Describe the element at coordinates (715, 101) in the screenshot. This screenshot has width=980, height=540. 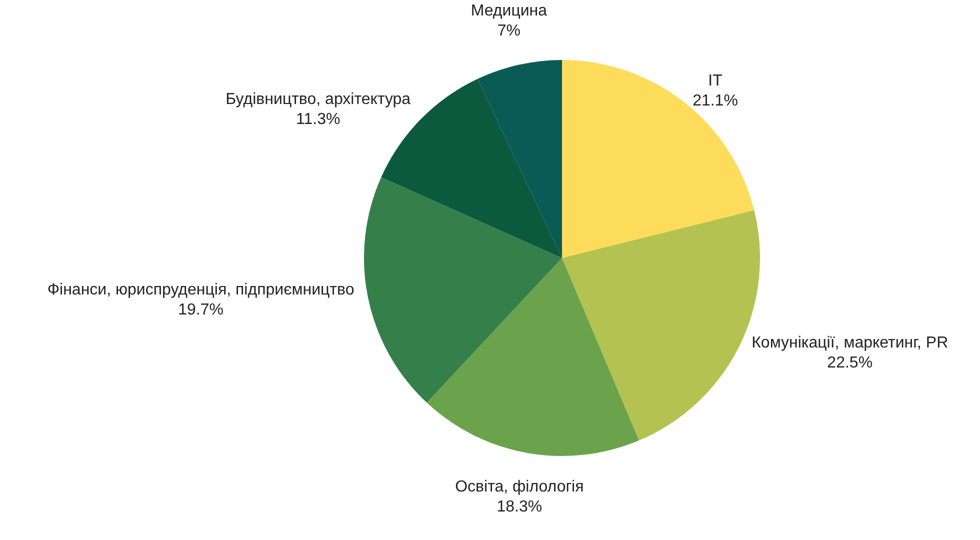
I see `data-label: 21.1%` at that location.